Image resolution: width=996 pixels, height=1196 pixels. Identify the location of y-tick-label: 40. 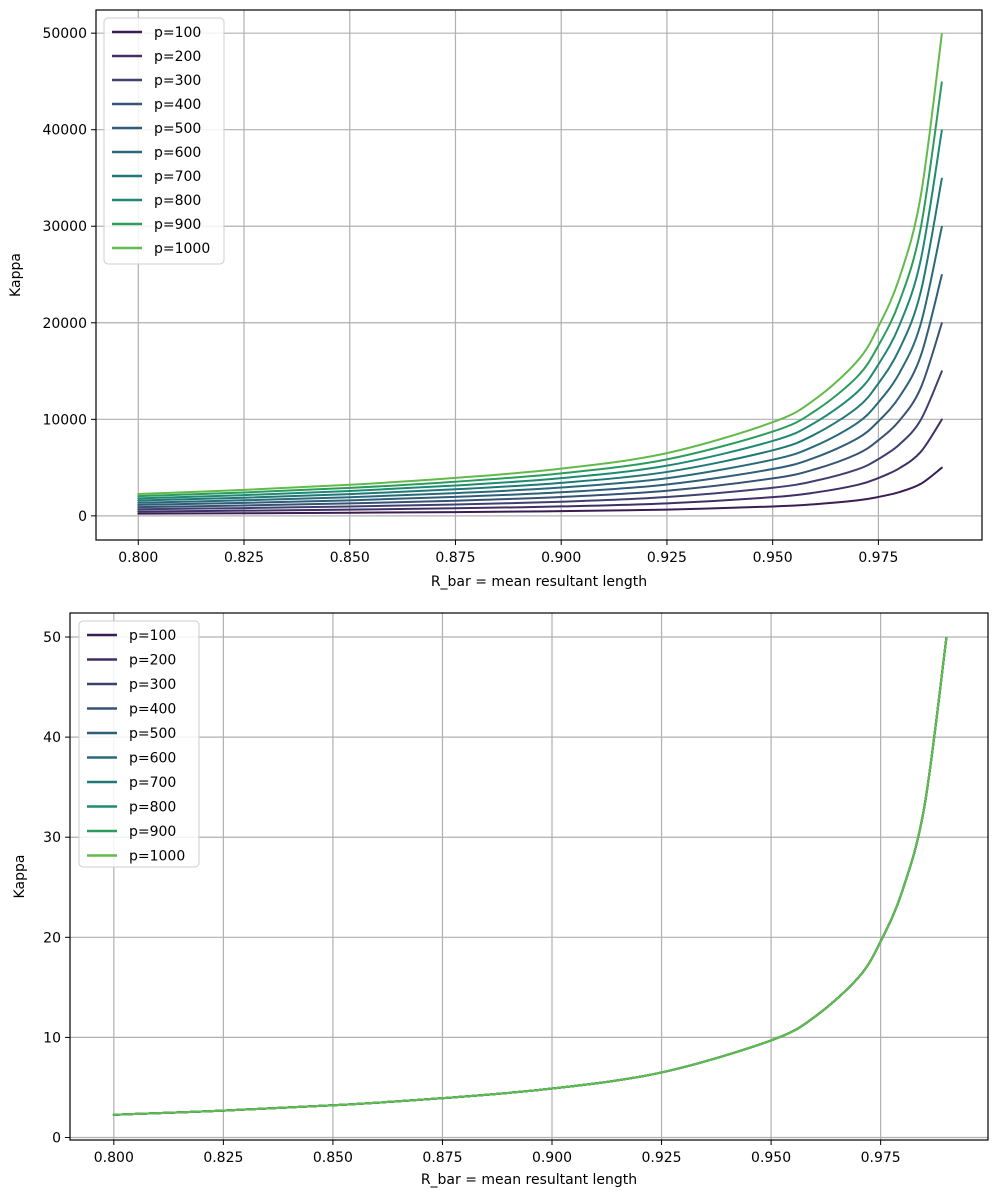
(52, 738).